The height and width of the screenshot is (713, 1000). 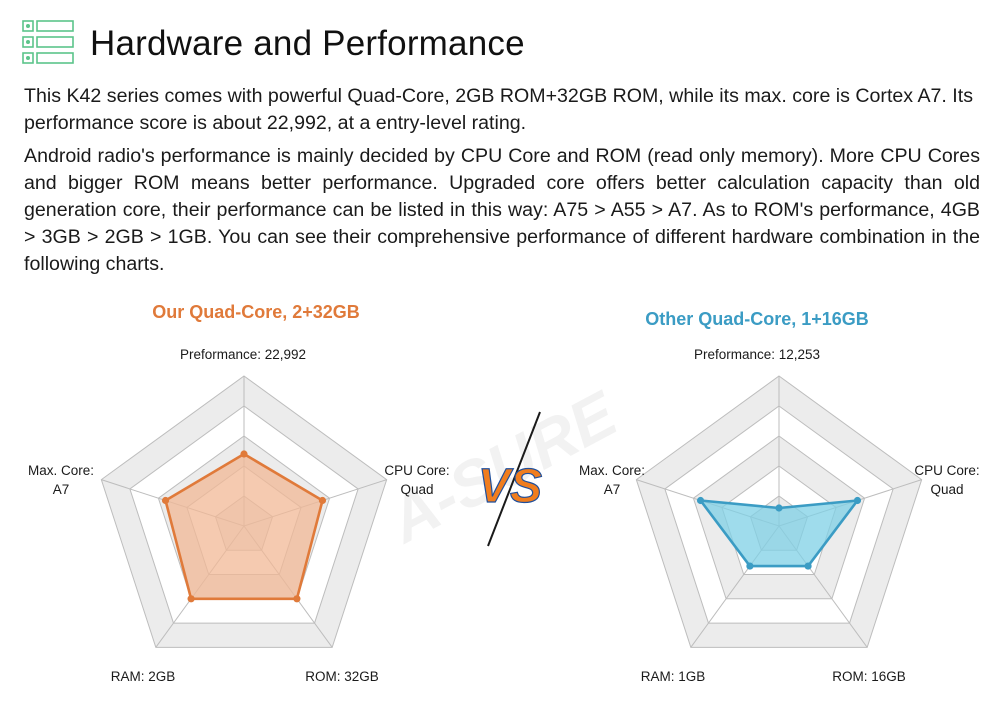 What do you see at coordinates (612, 470) in the screenshot?
I see `right-axis-label-max-core-line1: Max. Core:` at bounding box center [612, 470].